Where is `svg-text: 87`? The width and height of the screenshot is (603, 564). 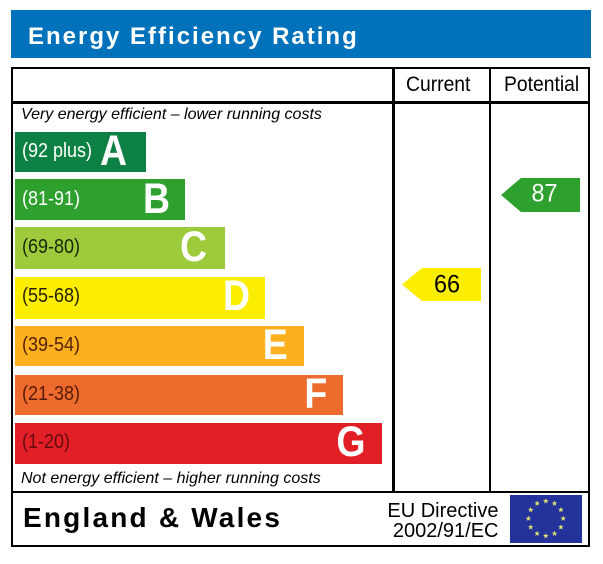
svg-text: 87 is located at coordinates (545, 193).